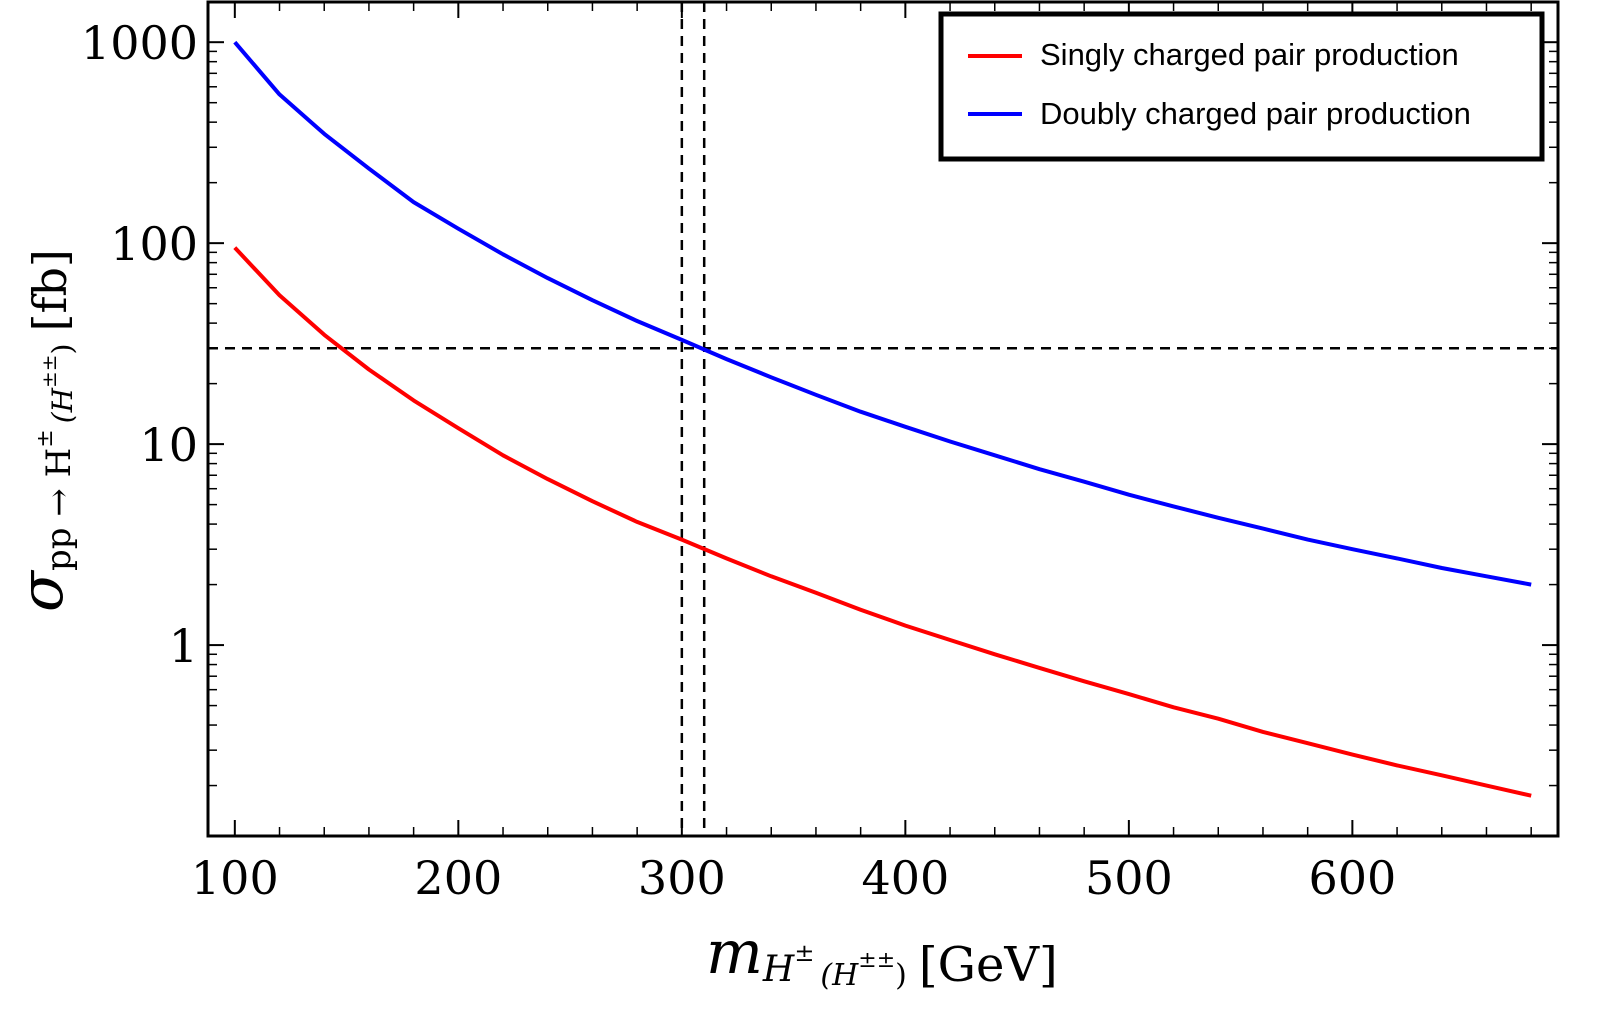 The image size is (1600, 1010). Describe the element at coordinates (1255, 113) in the screenshot. I see `legend-label-doubly: Doubly charged pair production` at that location.